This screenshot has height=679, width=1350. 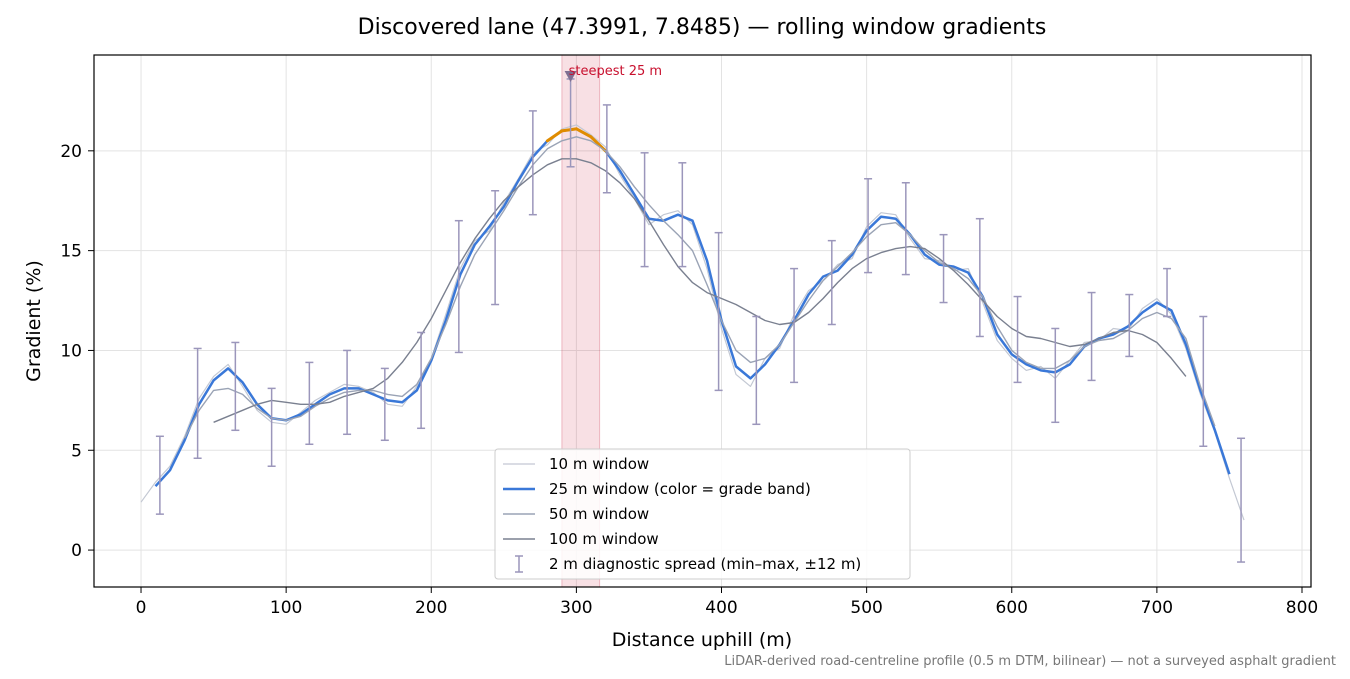 What do you see at coordinates (705, 564) in the screenshot?
I see `legend-label: 2 m diagnostic spread (min–max, ±12 m)` at bounding box center [705, 564].